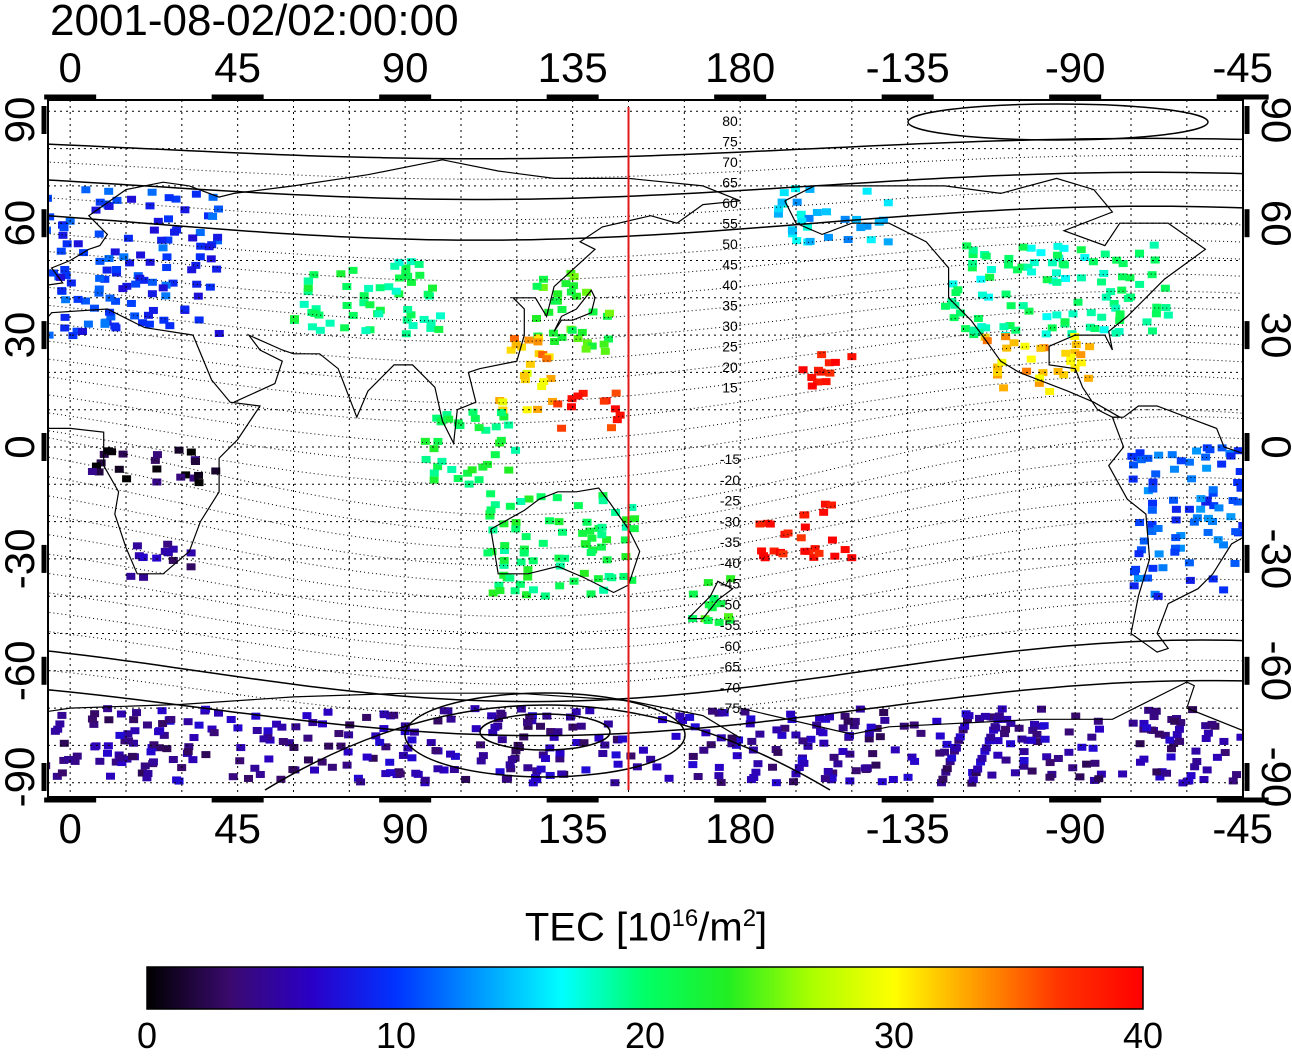 The image size is (1292, 1057). I want to click on longitude-tick-label-top: -135, so click(908, 67).